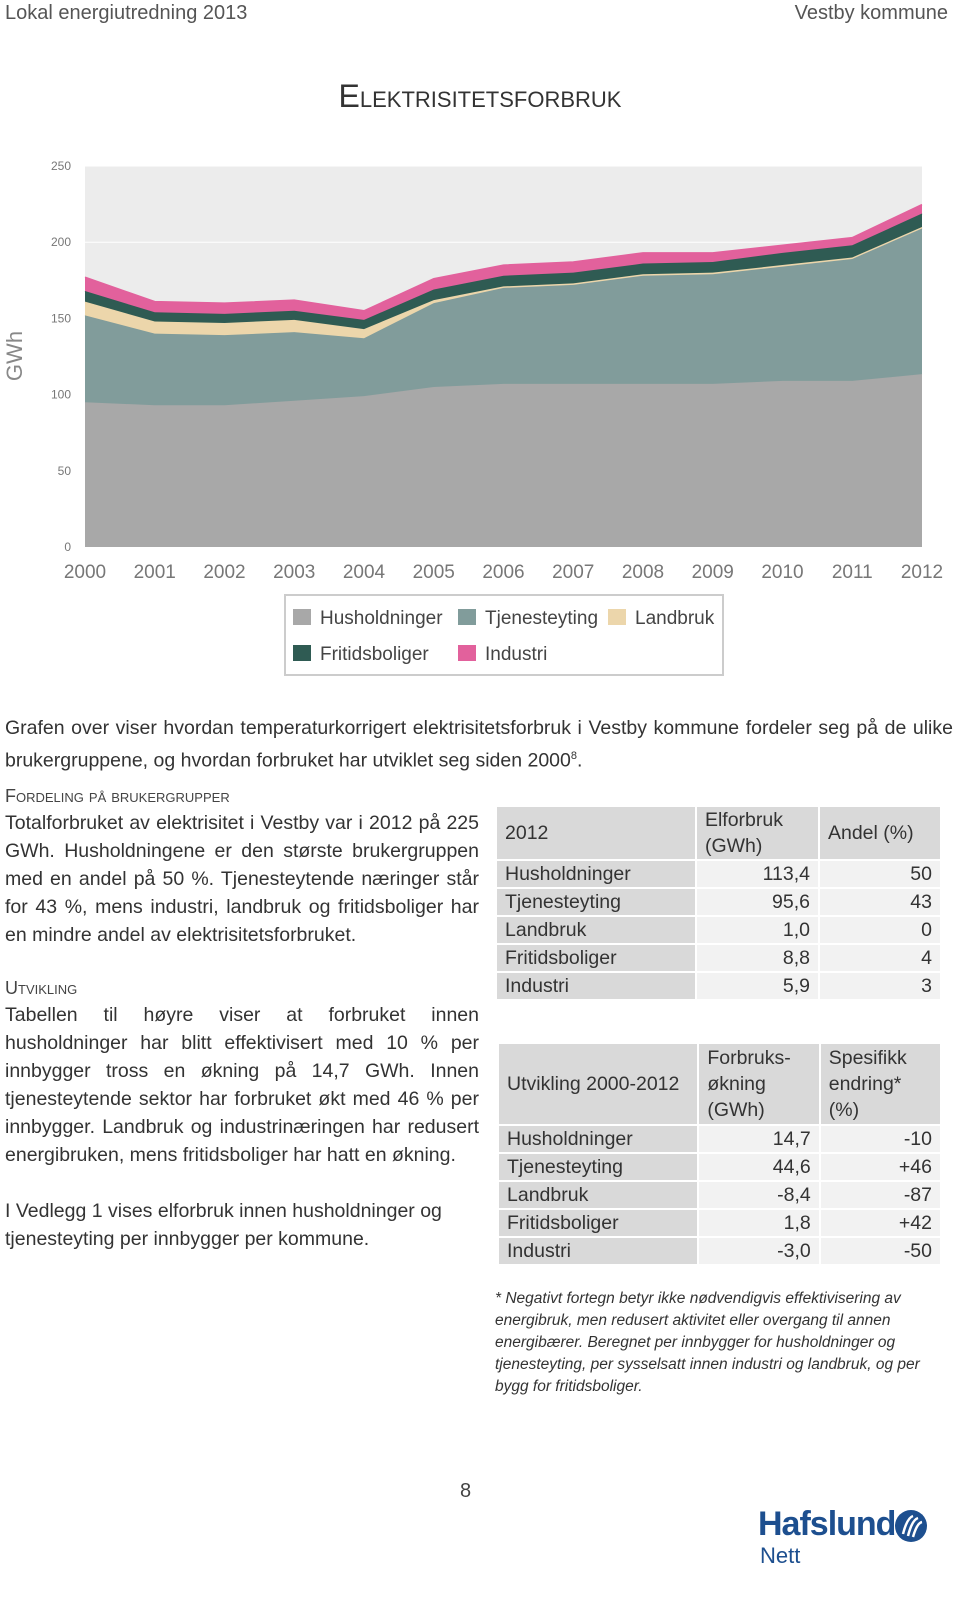 This screenshot has width=960, height=1597. I want to click on header-row: 2012 Elforbruk (GWh) Andel (%), so click(719, 833).